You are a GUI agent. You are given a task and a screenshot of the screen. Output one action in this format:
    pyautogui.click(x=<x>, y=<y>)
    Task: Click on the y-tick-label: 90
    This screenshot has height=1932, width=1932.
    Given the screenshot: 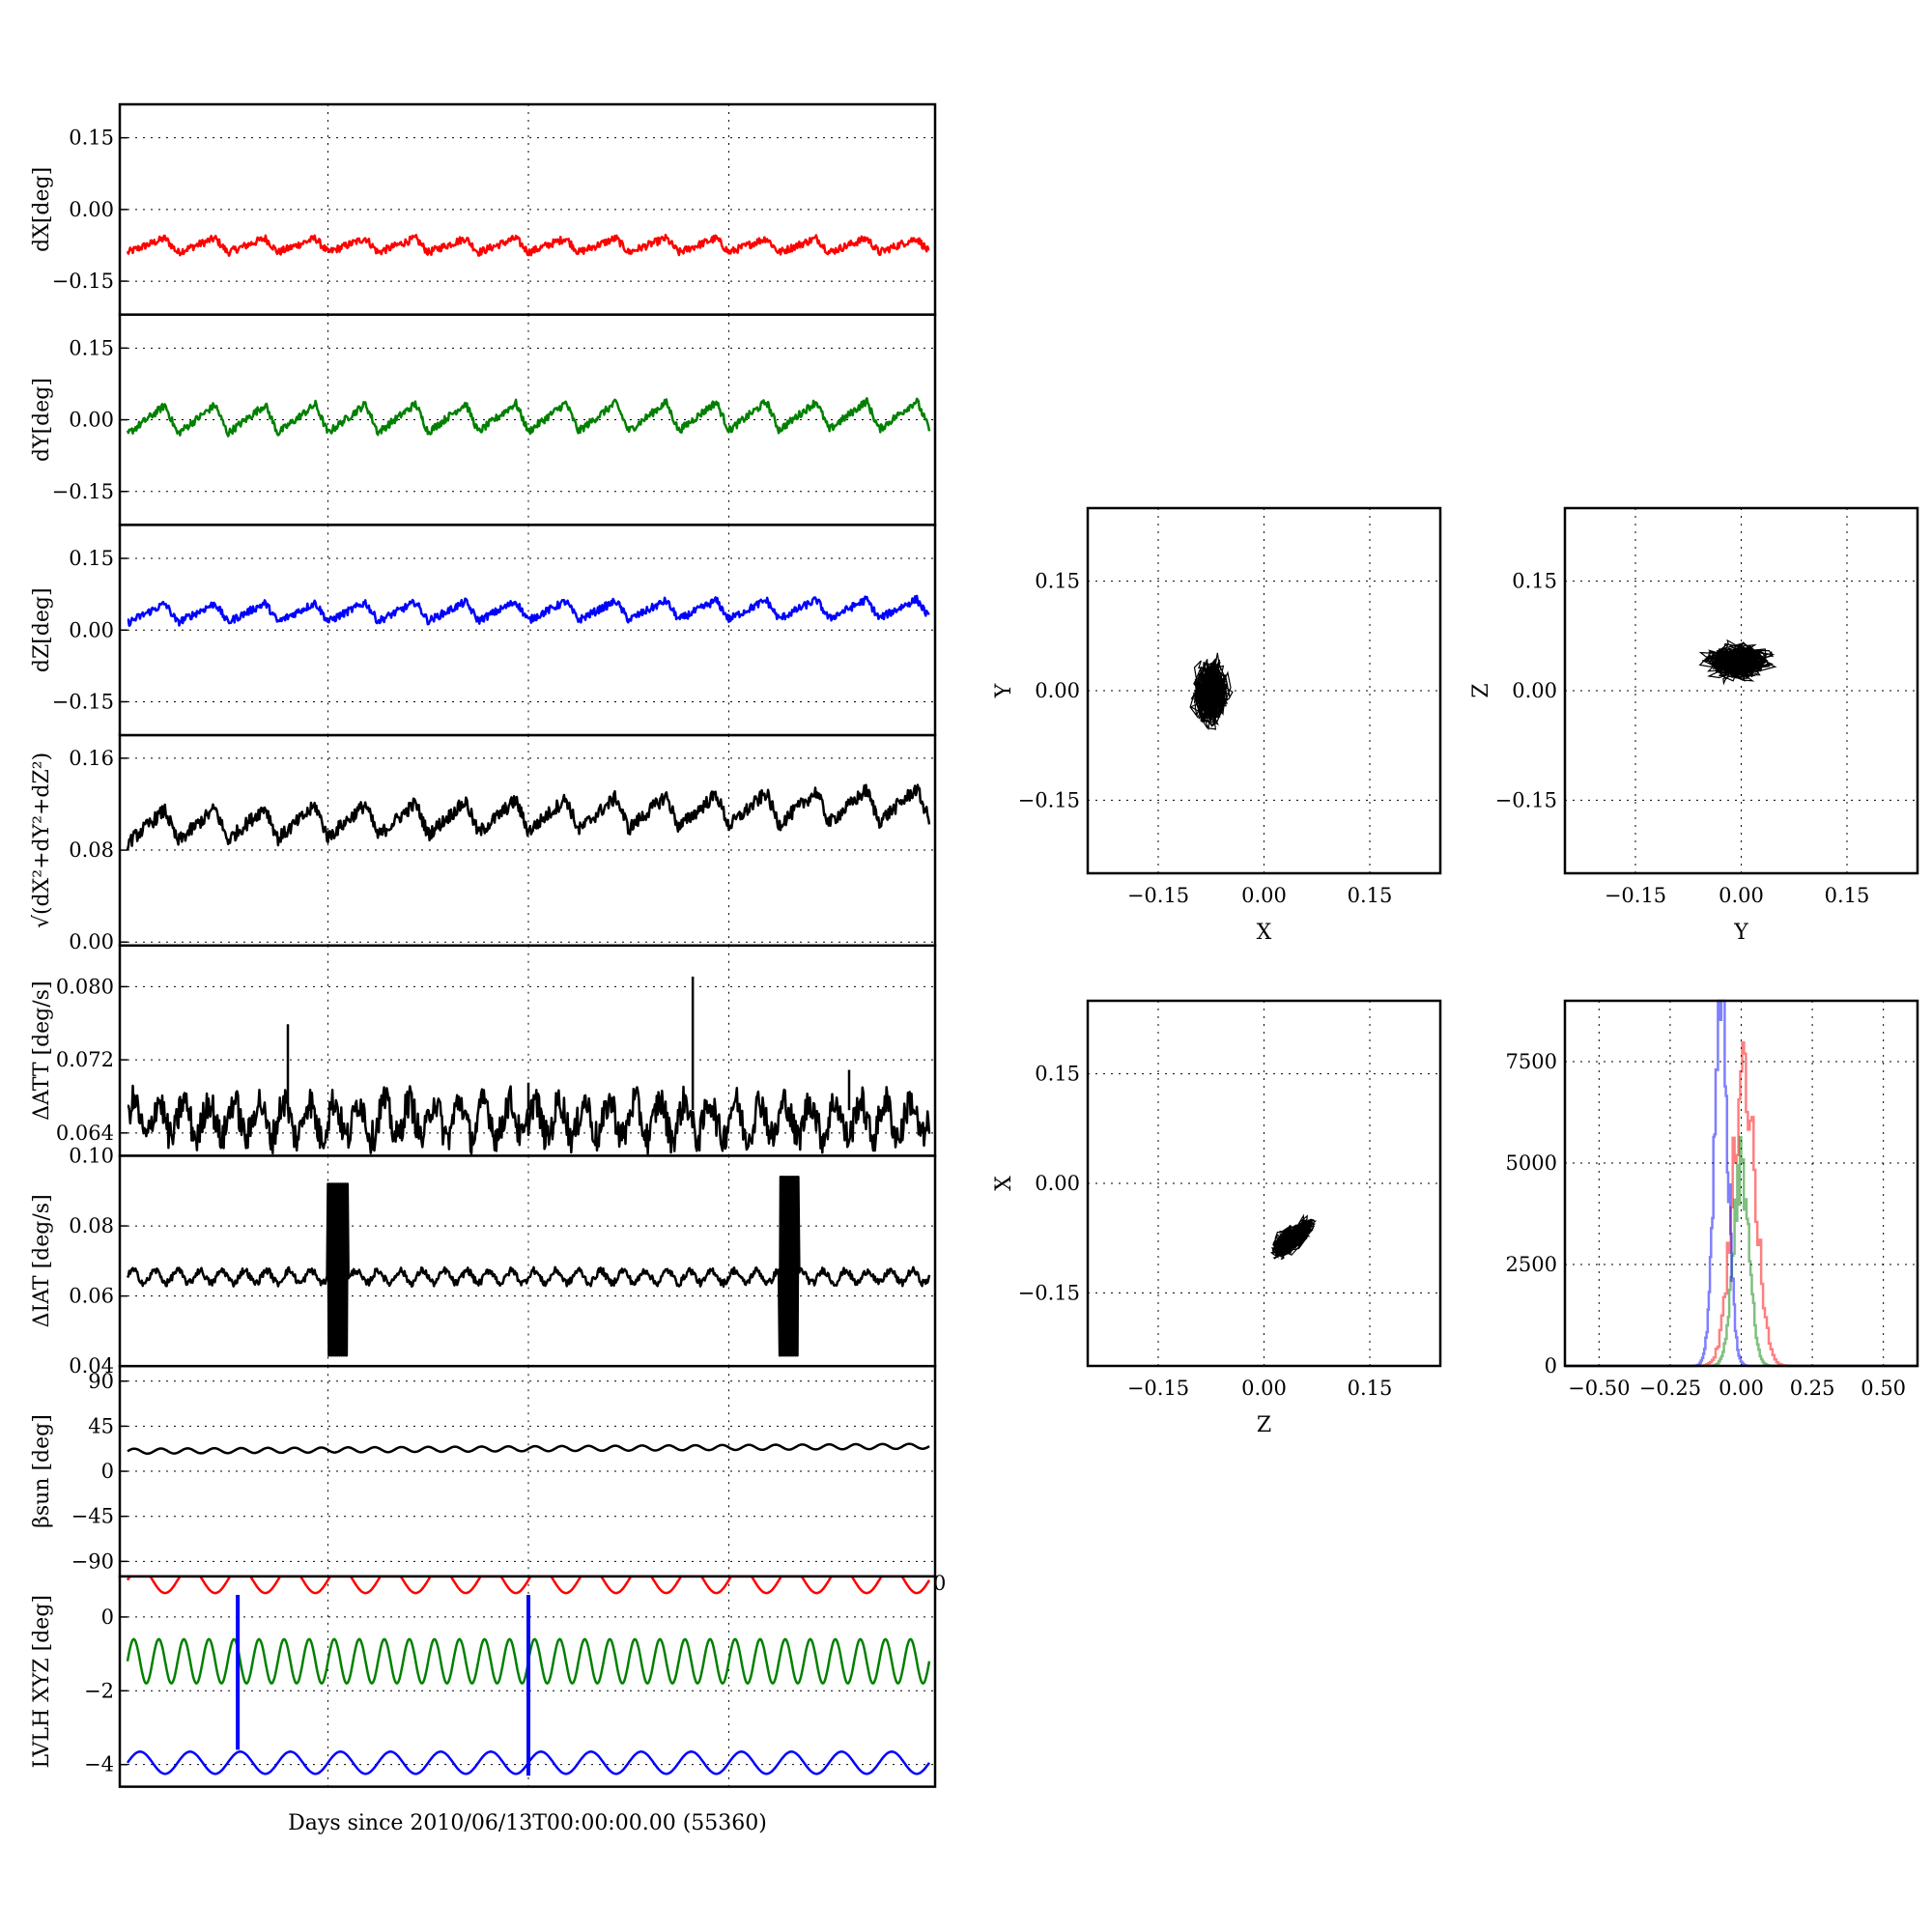 What is the action you would take?
    pyautogui.click(x=101, y=1381)
    